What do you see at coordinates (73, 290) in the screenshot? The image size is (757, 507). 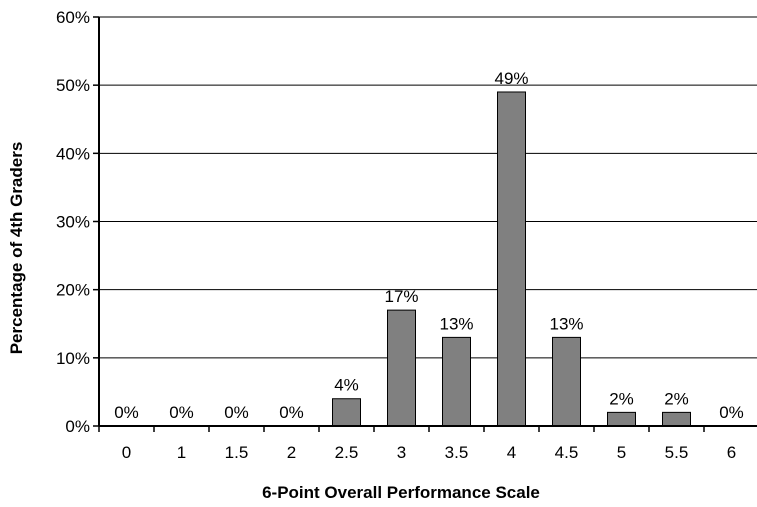 I see `y-tick-label: 20%` at bounding box center [73, 290].